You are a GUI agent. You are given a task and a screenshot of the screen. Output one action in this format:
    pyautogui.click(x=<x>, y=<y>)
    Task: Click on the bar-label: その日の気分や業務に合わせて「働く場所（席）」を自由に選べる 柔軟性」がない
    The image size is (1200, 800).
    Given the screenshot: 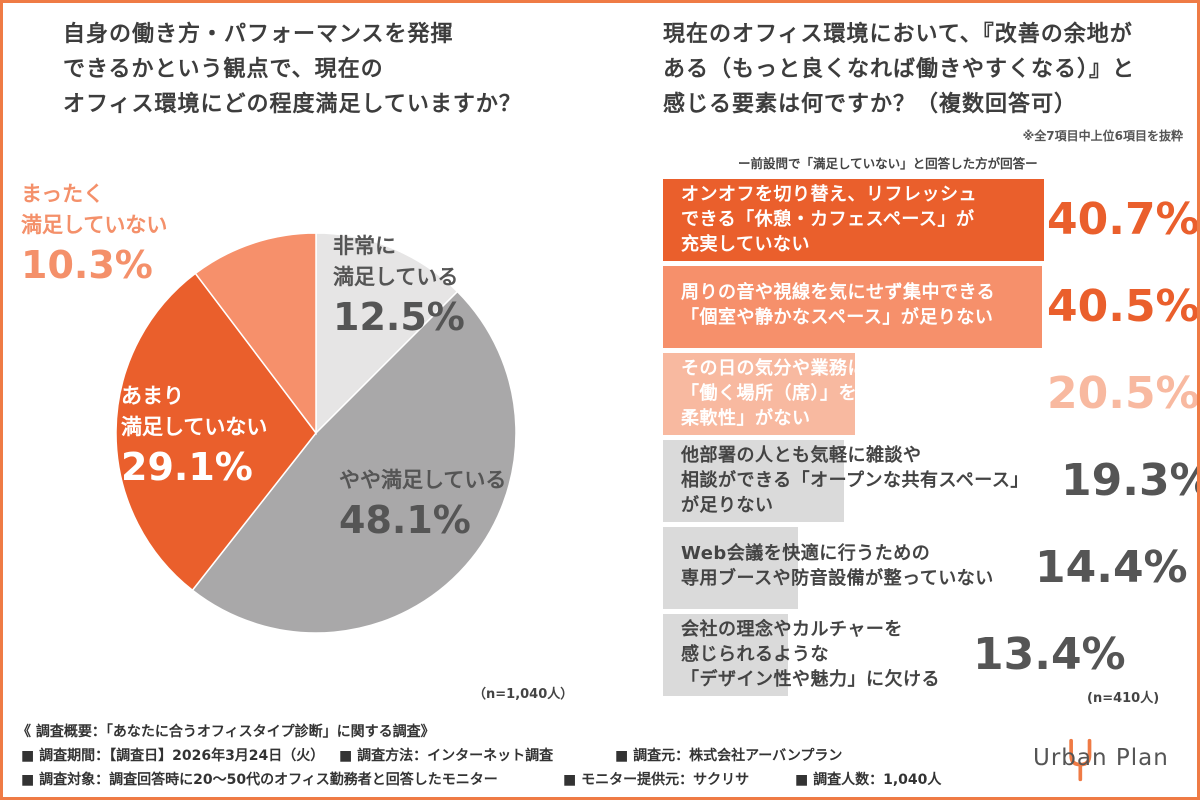 What is the action you would take?
    pyautogui.click(x=861, y=393)
    